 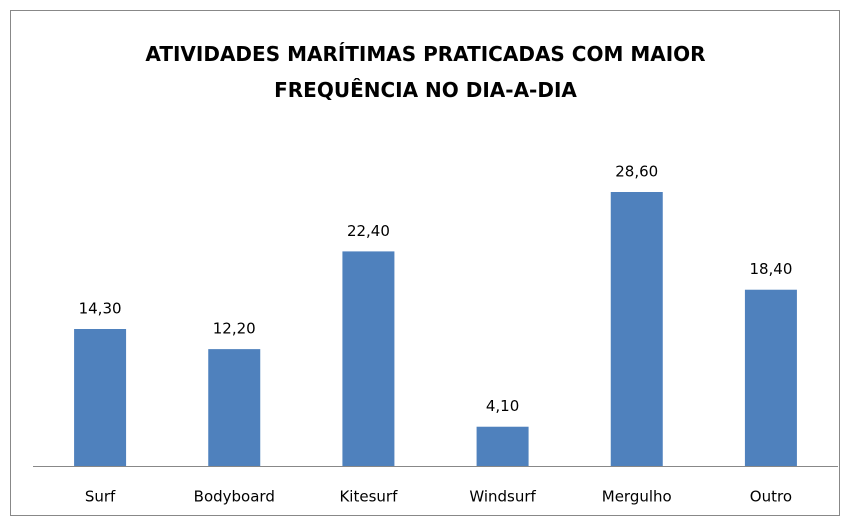 I want to click on x-tick-label: Surf, so click(x=100, y=497).